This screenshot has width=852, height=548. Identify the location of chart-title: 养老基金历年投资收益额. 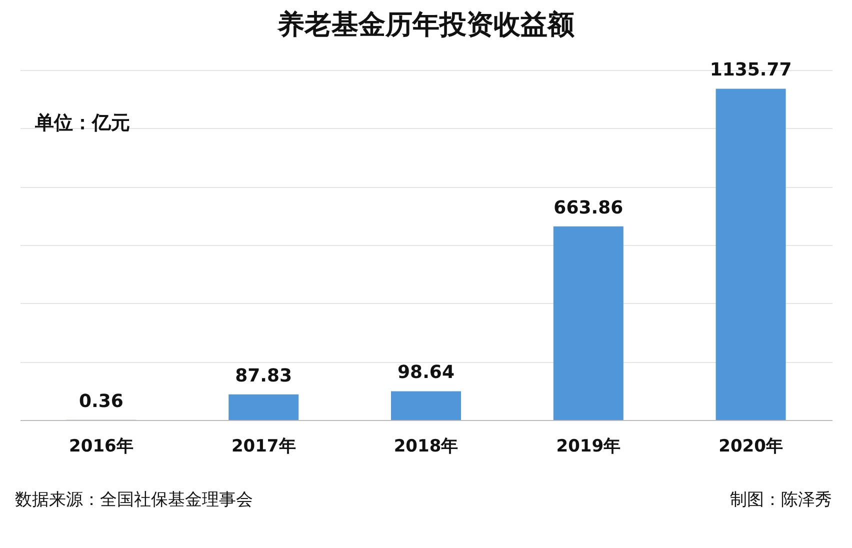
(426, 25).